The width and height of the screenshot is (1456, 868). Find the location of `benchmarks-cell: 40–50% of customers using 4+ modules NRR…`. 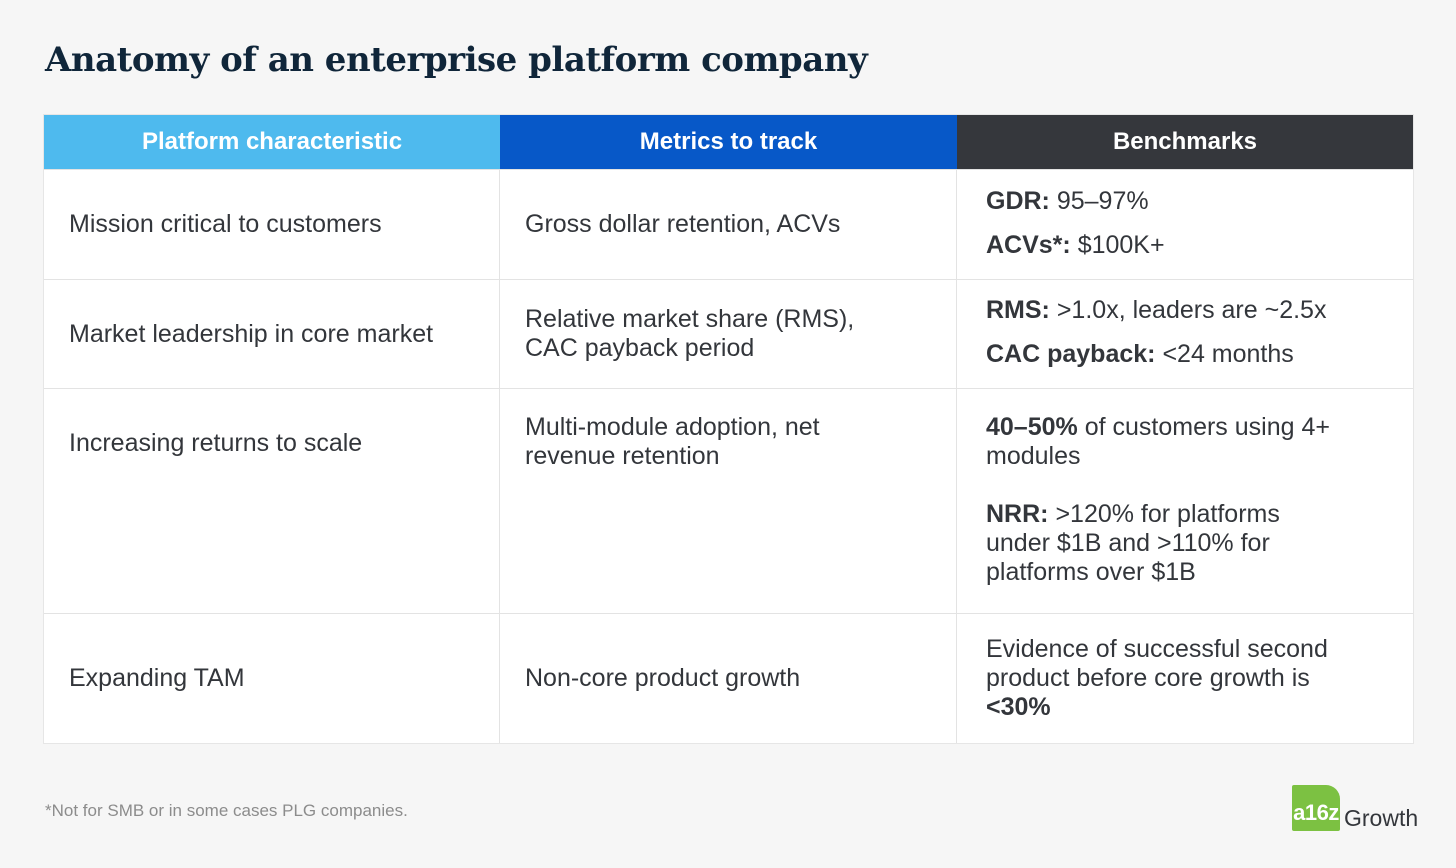

benchmarks-cell: 40–50% of customers using 4+ modules NRR… is located at coordinates (1185, 501).